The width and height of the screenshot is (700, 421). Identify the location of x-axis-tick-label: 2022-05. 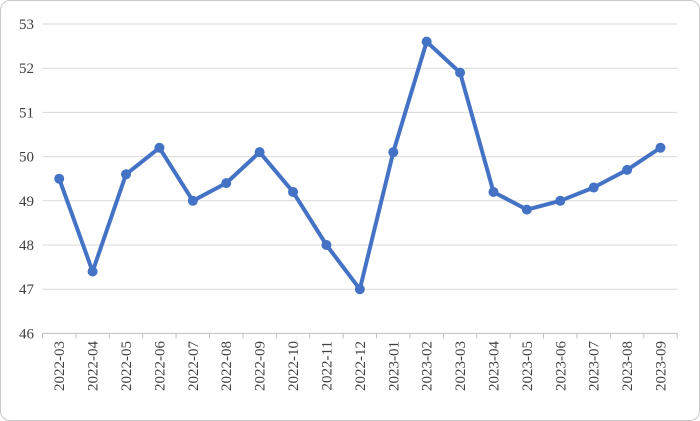
(127, 366).